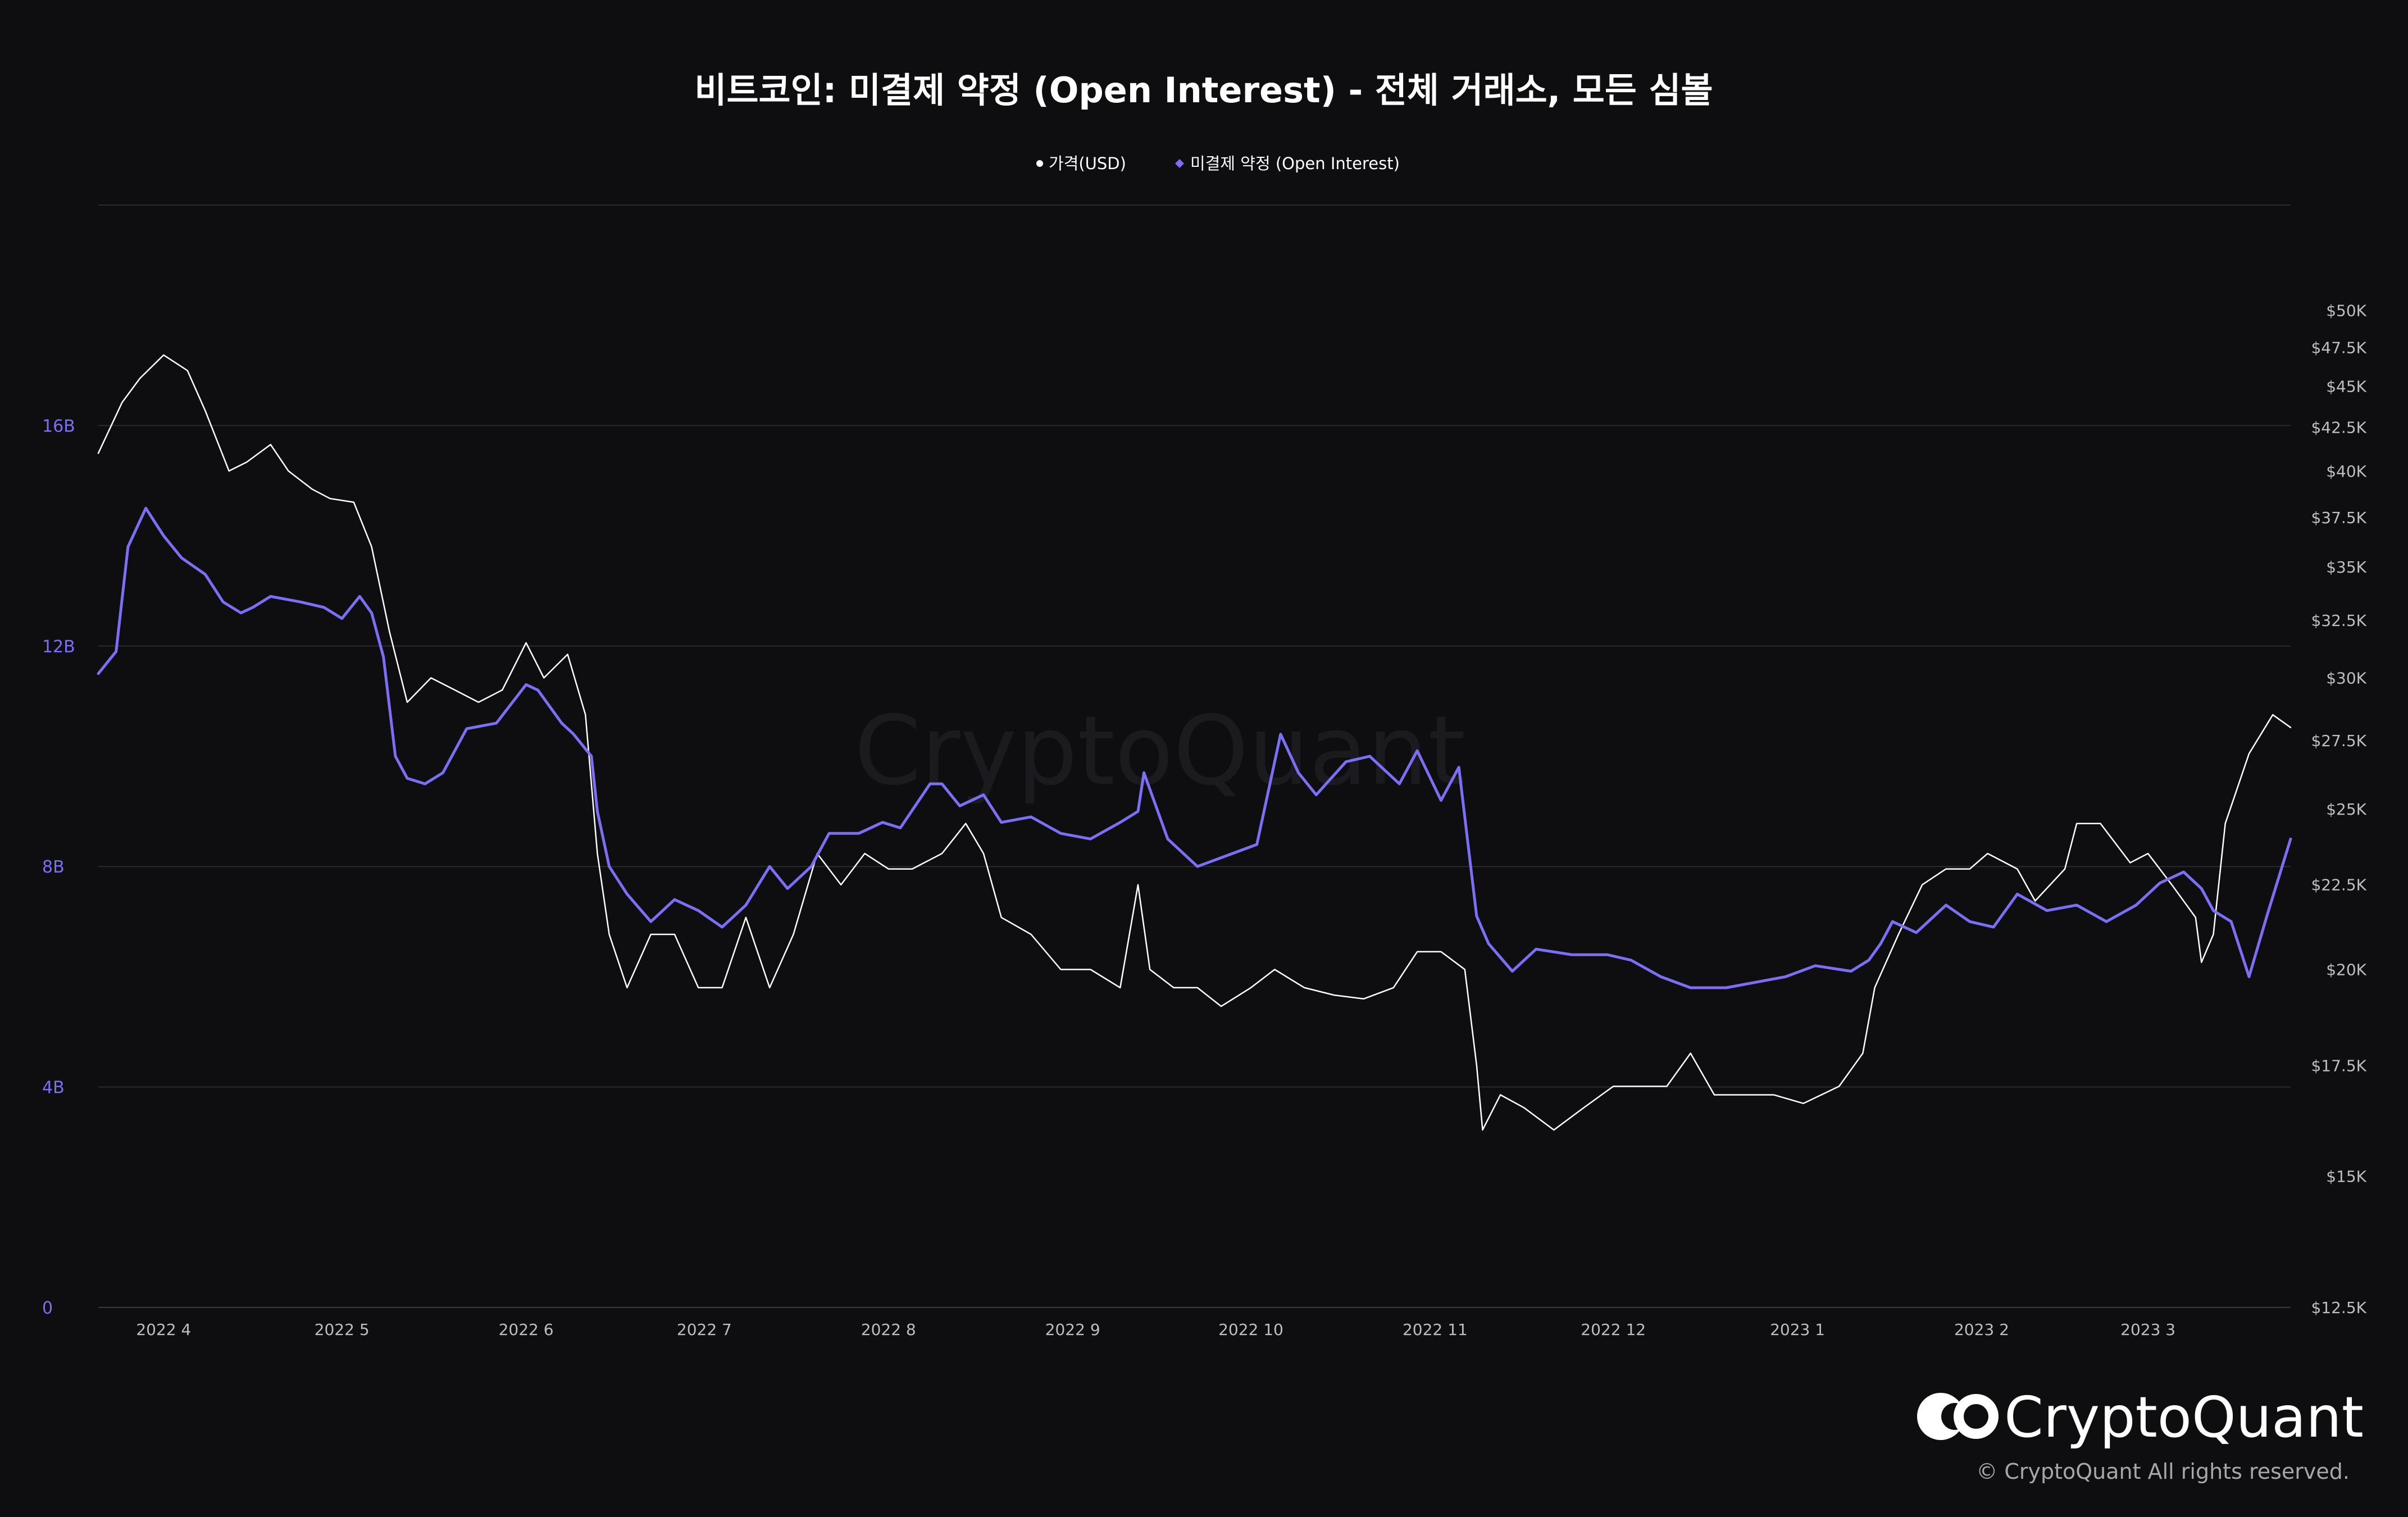 This screenshot has height=1517, width=2408. I want to click on left-tick-label: 12B, so click(58, 647).